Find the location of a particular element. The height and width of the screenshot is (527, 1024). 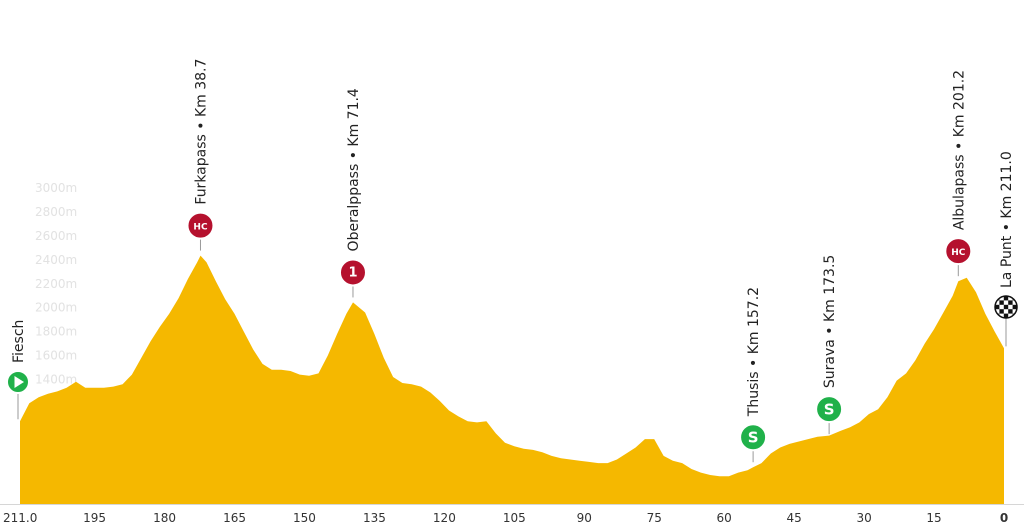

x-tick-label: 150 is located at coordinates (304, 518).